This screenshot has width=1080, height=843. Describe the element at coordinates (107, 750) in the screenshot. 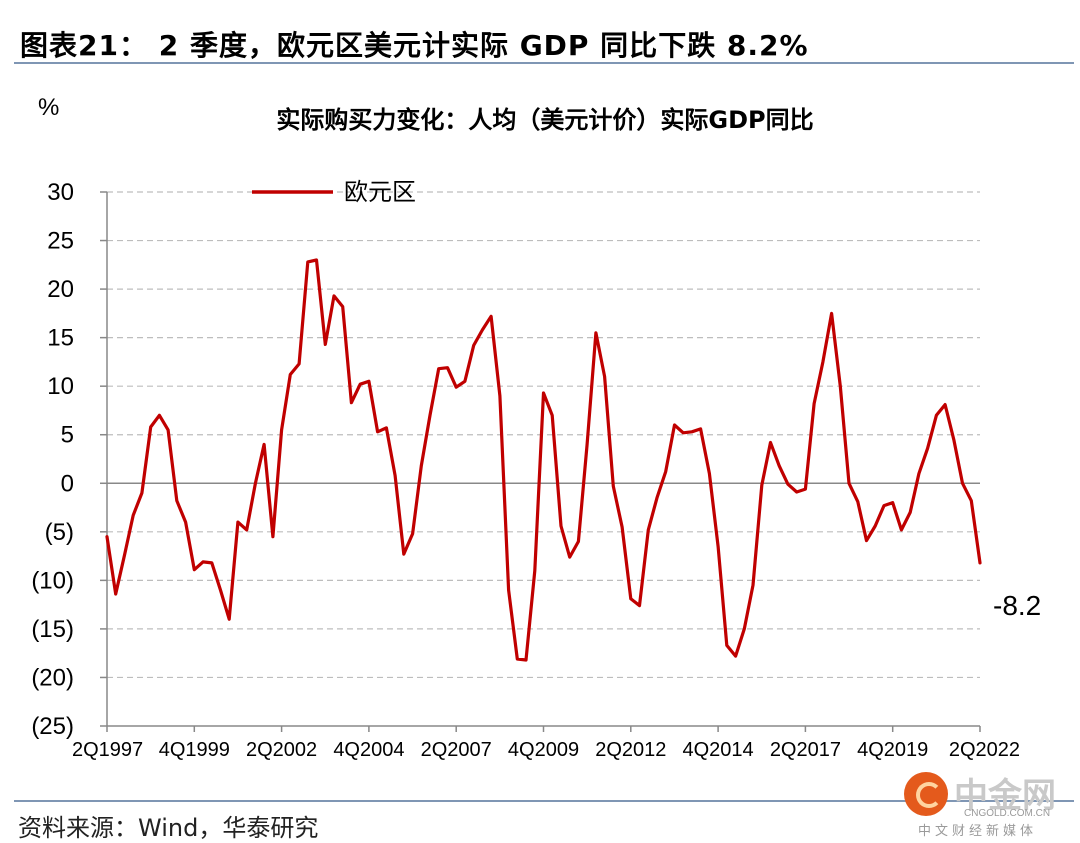

I see `x-tick-label: 2Q1997` at that location.